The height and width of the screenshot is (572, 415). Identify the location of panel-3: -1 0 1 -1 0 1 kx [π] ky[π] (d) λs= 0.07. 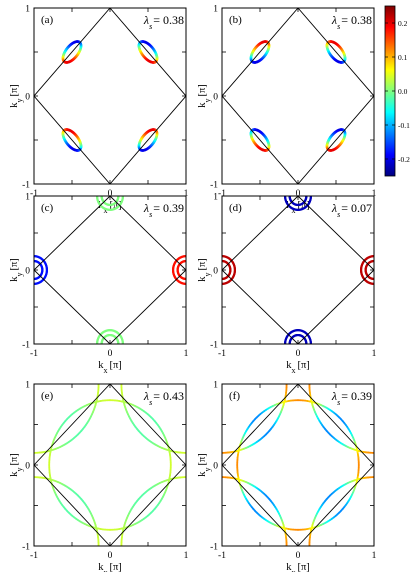
(287, 284).